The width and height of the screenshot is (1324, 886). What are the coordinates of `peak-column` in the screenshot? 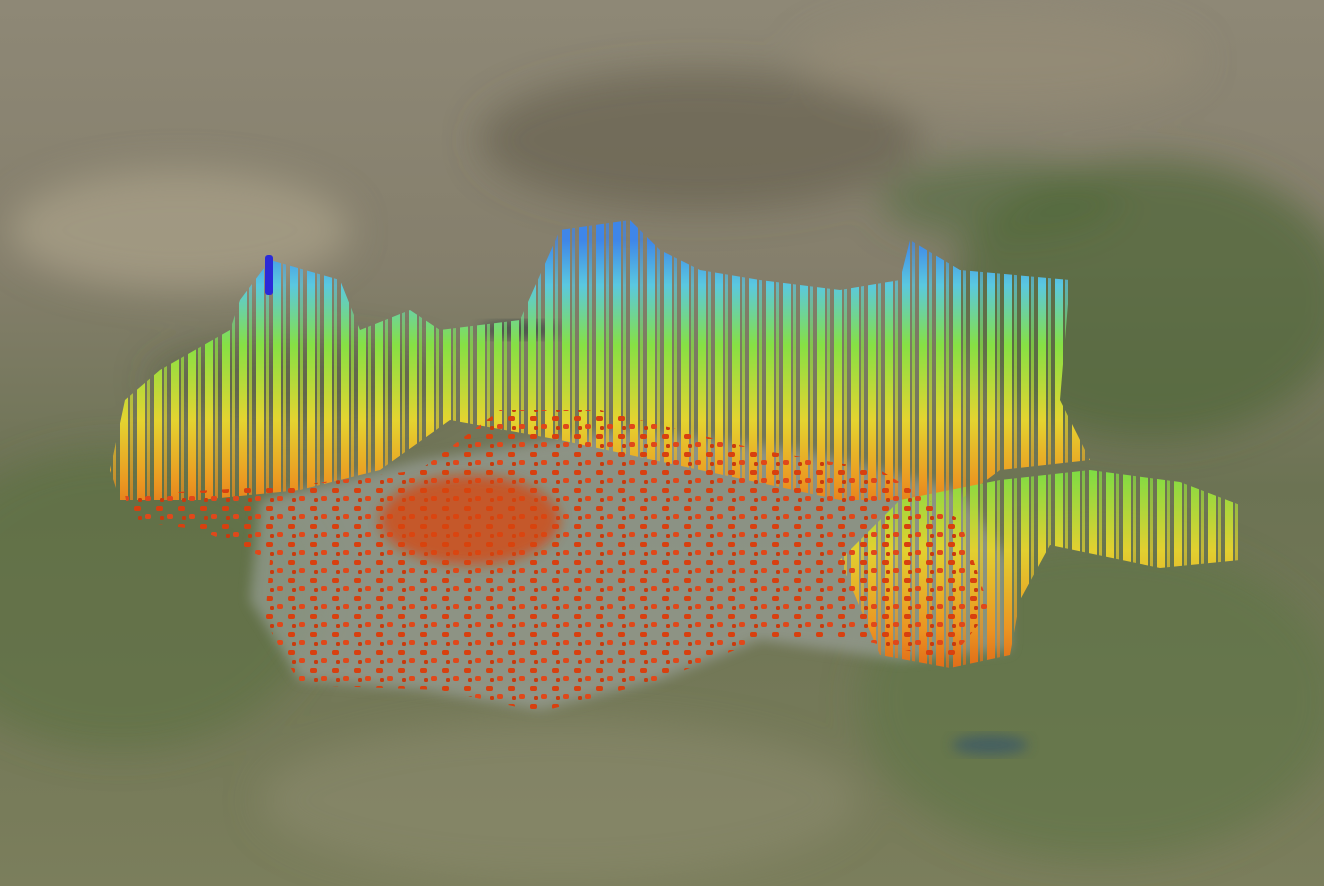 It's located at (269, 275).